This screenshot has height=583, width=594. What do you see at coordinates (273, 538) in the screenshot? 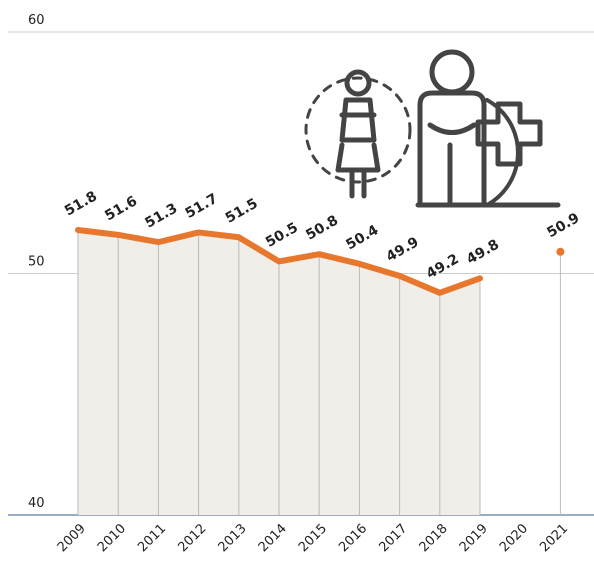
I see `x-tick-label: 2014` at bounding box center [273, 538].